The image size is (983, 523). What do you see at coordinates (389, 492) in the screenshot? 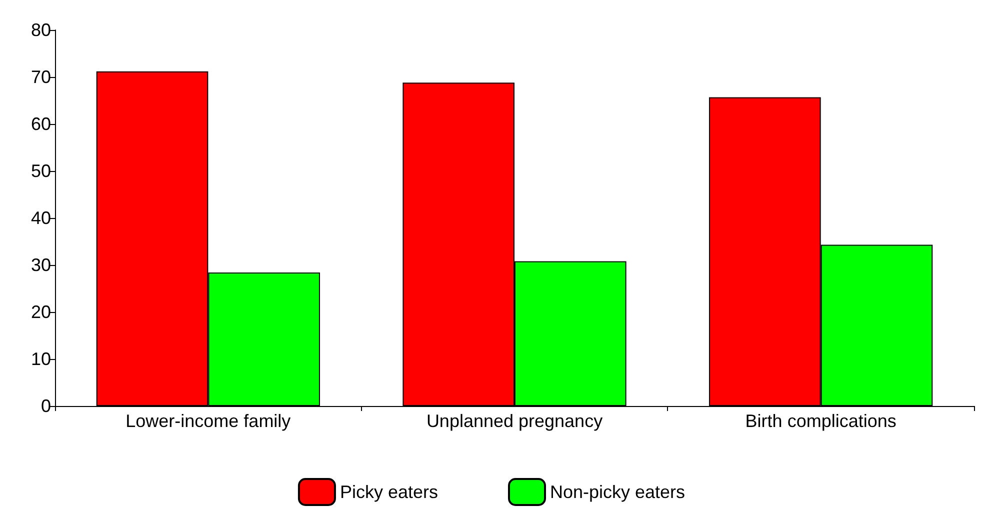
I see `legend-label: Picky eaters` at bounding box center [389, 492].